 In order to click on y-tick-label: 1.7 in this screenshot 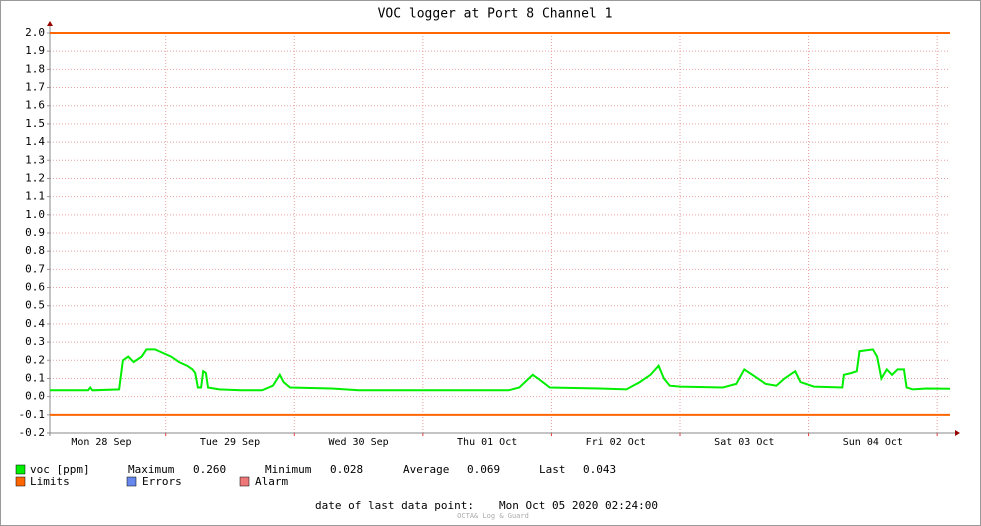, I will do `click(35, 87)`.